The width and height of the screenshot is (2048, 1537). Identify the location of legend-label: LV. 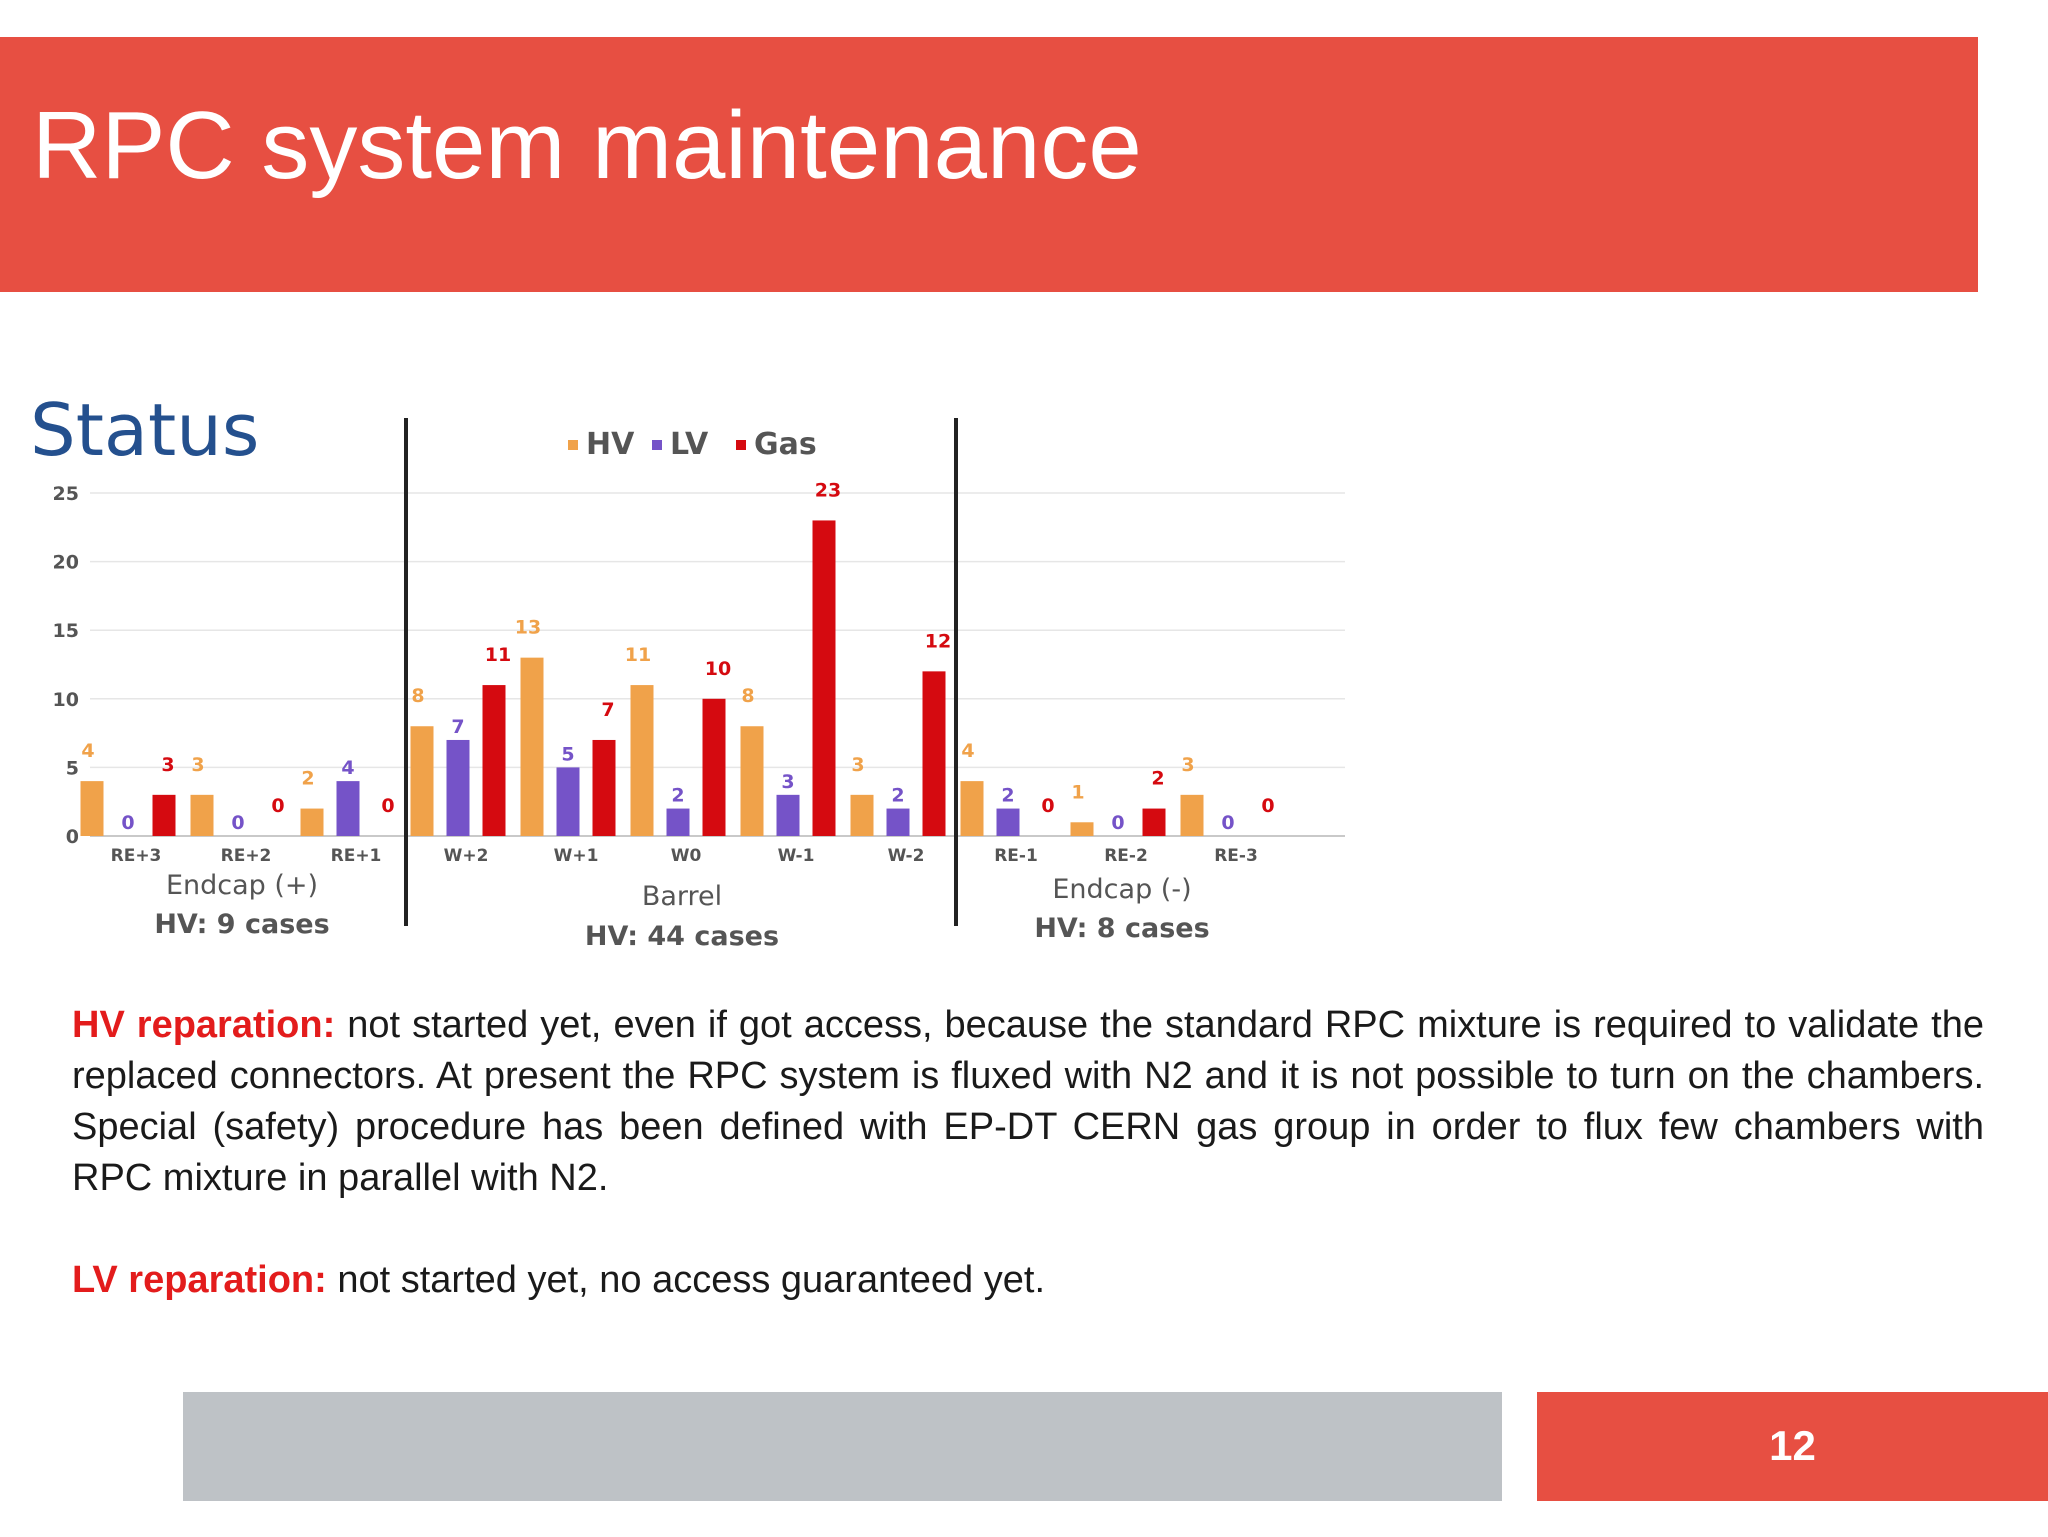
(689, 444).